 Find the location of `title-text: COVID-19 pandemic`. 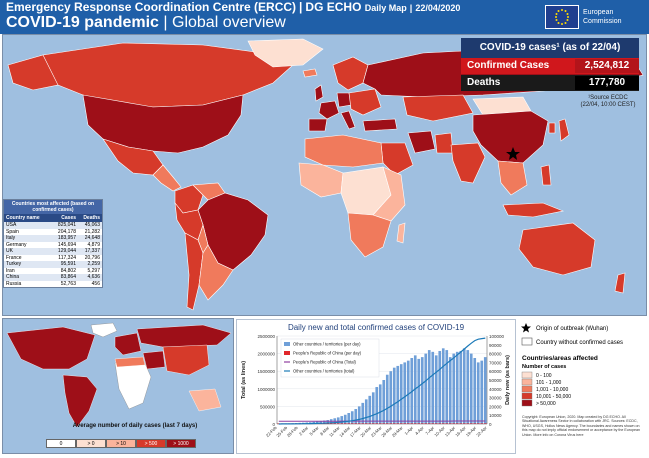

title-text: COVID-19 pandemic is located at coordinates (82, 22).